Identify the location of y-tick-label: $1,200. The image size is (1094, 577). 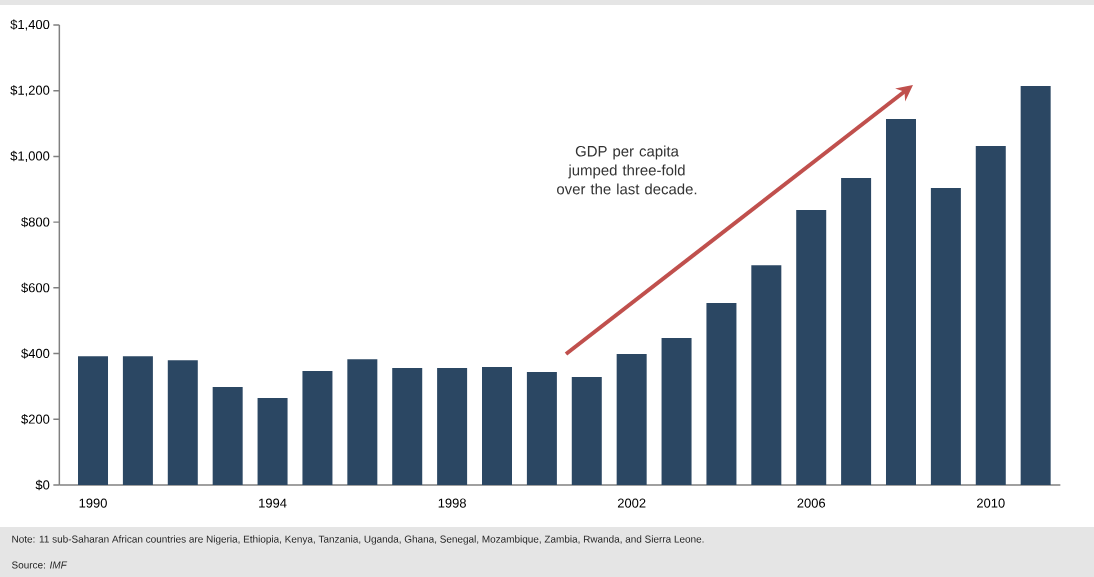
(30, 91).